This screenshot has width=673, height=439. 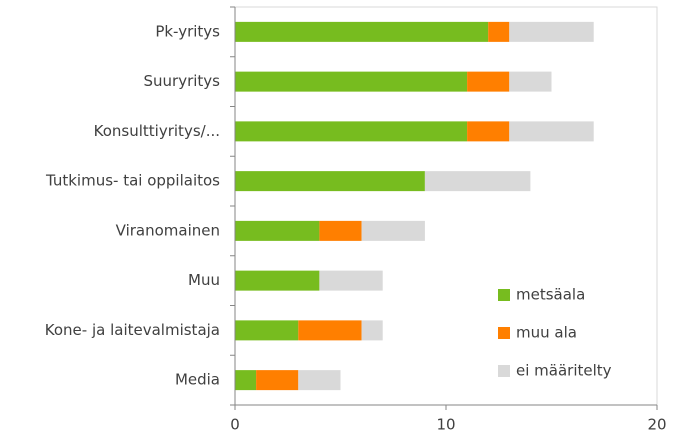 I want to click on y-tick-label: Pk-yritys, so click(x=187, y=31).